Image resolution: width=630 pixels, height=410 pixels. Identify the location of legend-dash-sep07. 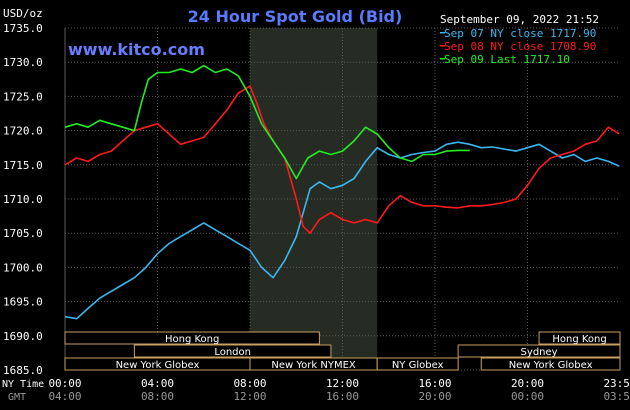
(442, 33).